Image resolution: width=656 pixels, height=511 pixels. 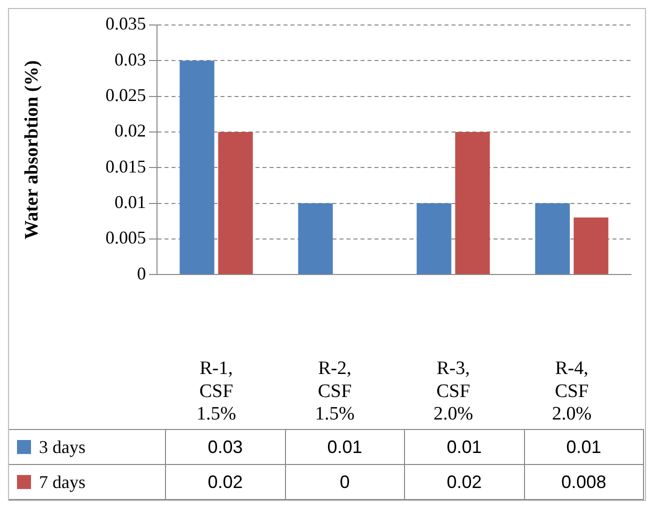 I want to click on data-label: 0.03, so click(x=225, y=447).